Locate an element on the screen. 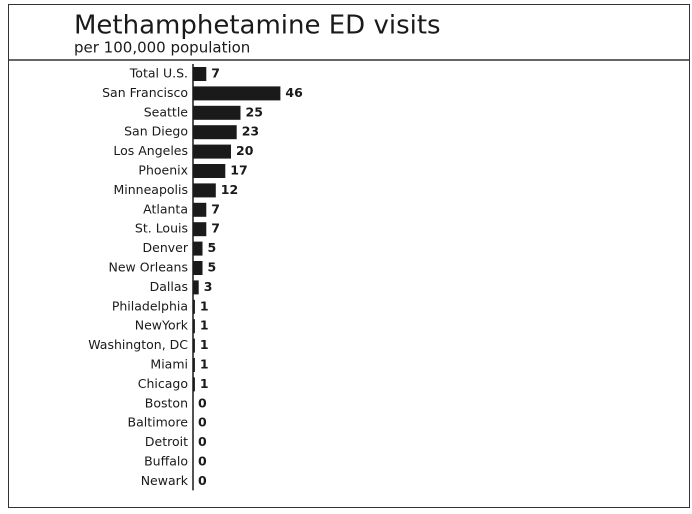 Image resolution: width=692 pixels, height=514 pixels. category-label: Seattle is located at coordinates (166, 111).